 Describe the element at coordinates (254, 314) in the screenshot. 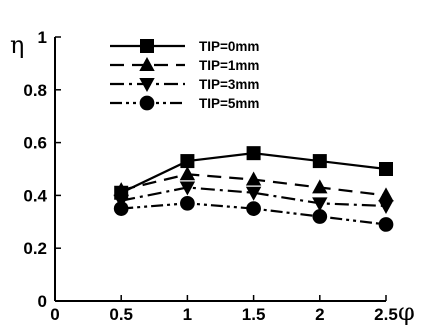

I see `x-tick-label: 1.5` at that location.